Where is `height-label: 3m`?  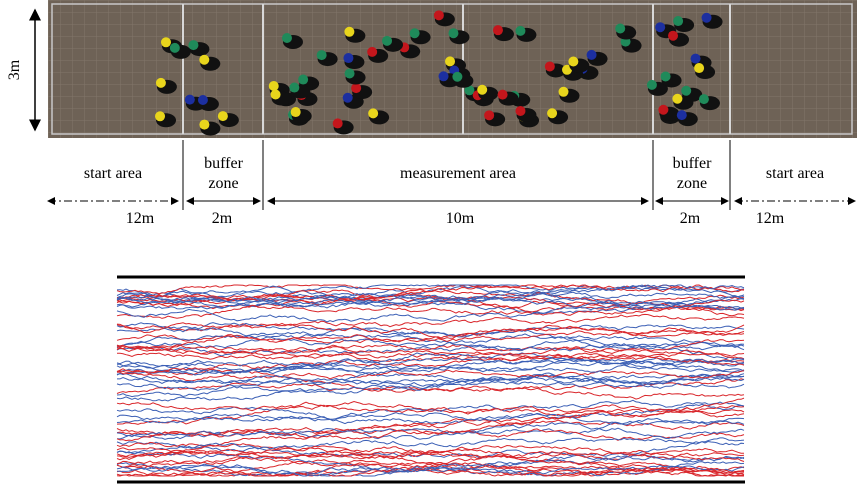
height-label: 3m is located at coordinates (14, 70).